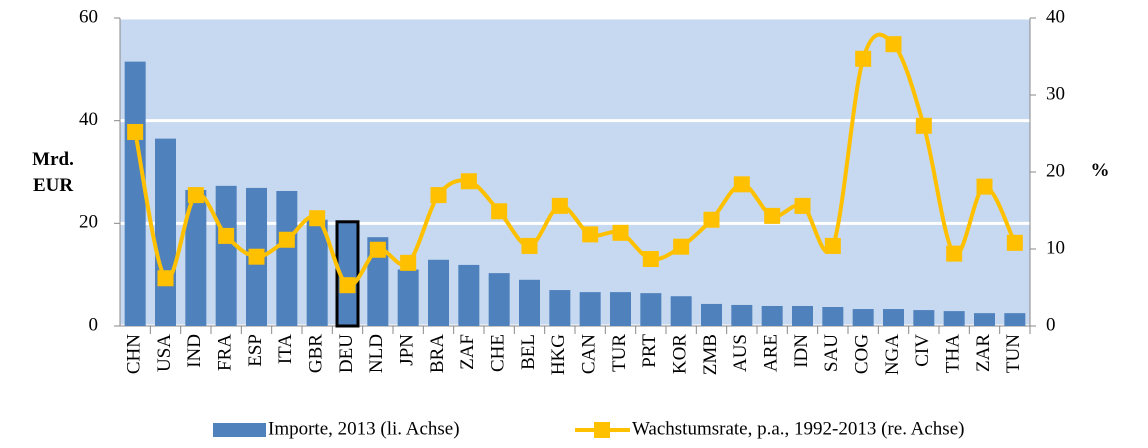 This screenshot has height=448, width=1148. Describe the element at coordinates (94, 324) in the screenshot. I see `y-tick-label: 0` at that location.